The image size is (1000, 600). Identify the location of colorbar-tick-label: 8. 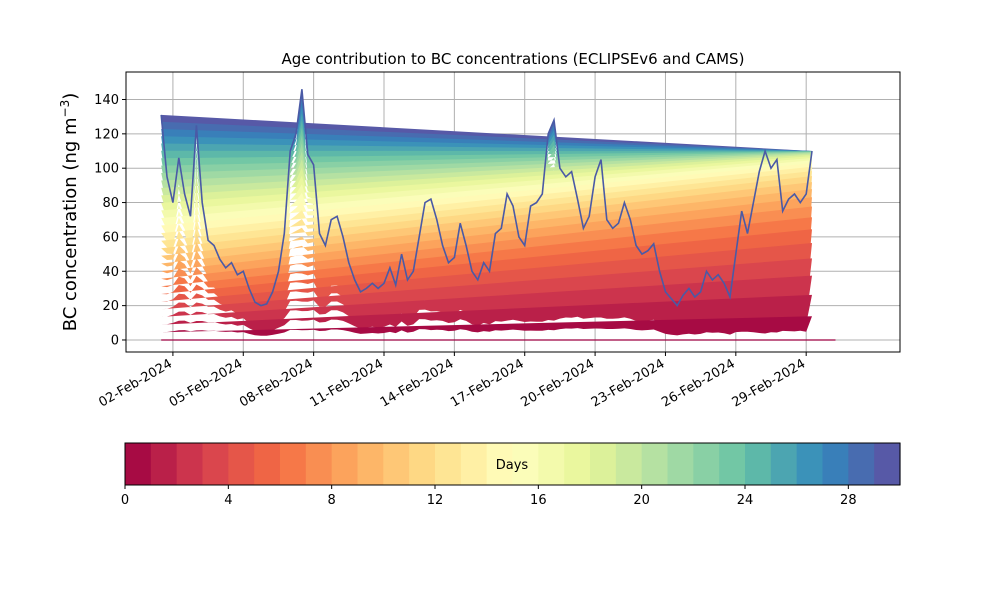
(332, 500).